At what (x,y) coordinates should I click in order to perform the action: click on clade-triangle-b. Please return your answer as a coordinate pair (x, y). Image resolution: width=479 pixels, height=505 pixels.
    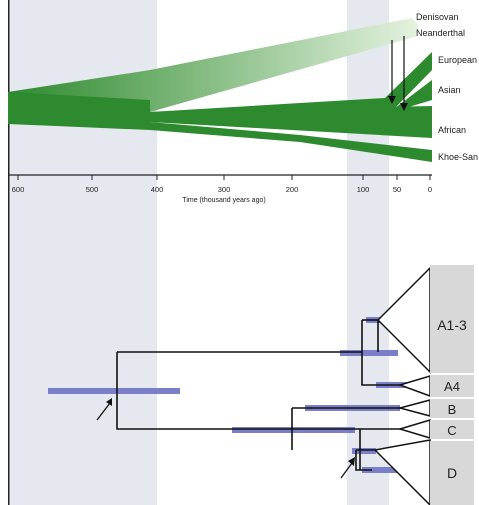
    Looking at the image, I should click on (414, 408).